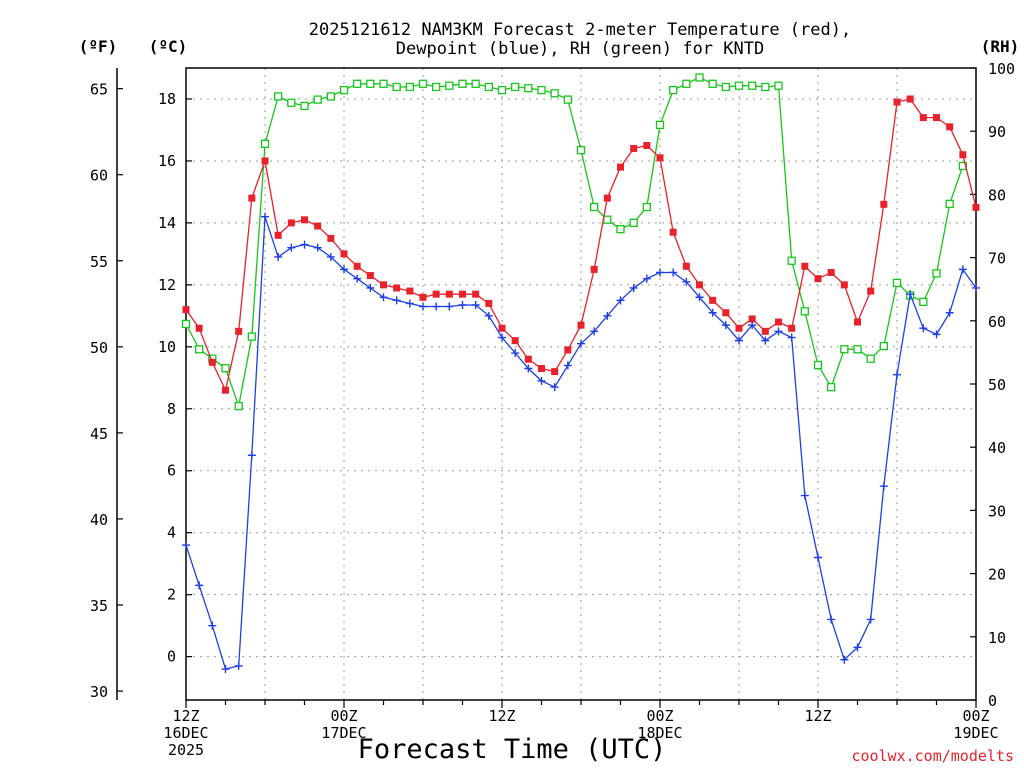 The image size is (1024, 768). Describe the element at coordinates (997, 195) in the screenshot. I see `tick-label-rh: 80` at that location.